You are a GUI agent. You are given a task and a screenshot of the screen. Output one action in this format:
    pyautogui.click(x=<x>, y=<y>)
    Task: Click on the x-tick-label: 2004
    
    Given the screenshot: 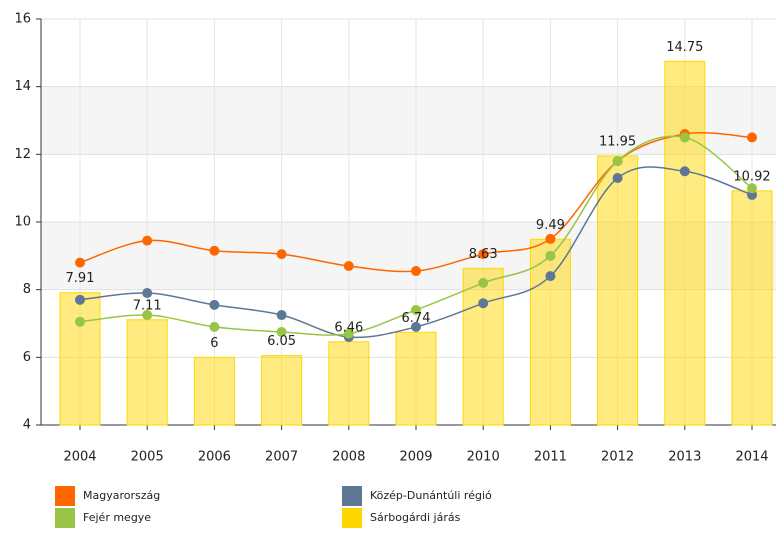 What is the action you would take?
    pyautogui.click(x=79, y=457)
    